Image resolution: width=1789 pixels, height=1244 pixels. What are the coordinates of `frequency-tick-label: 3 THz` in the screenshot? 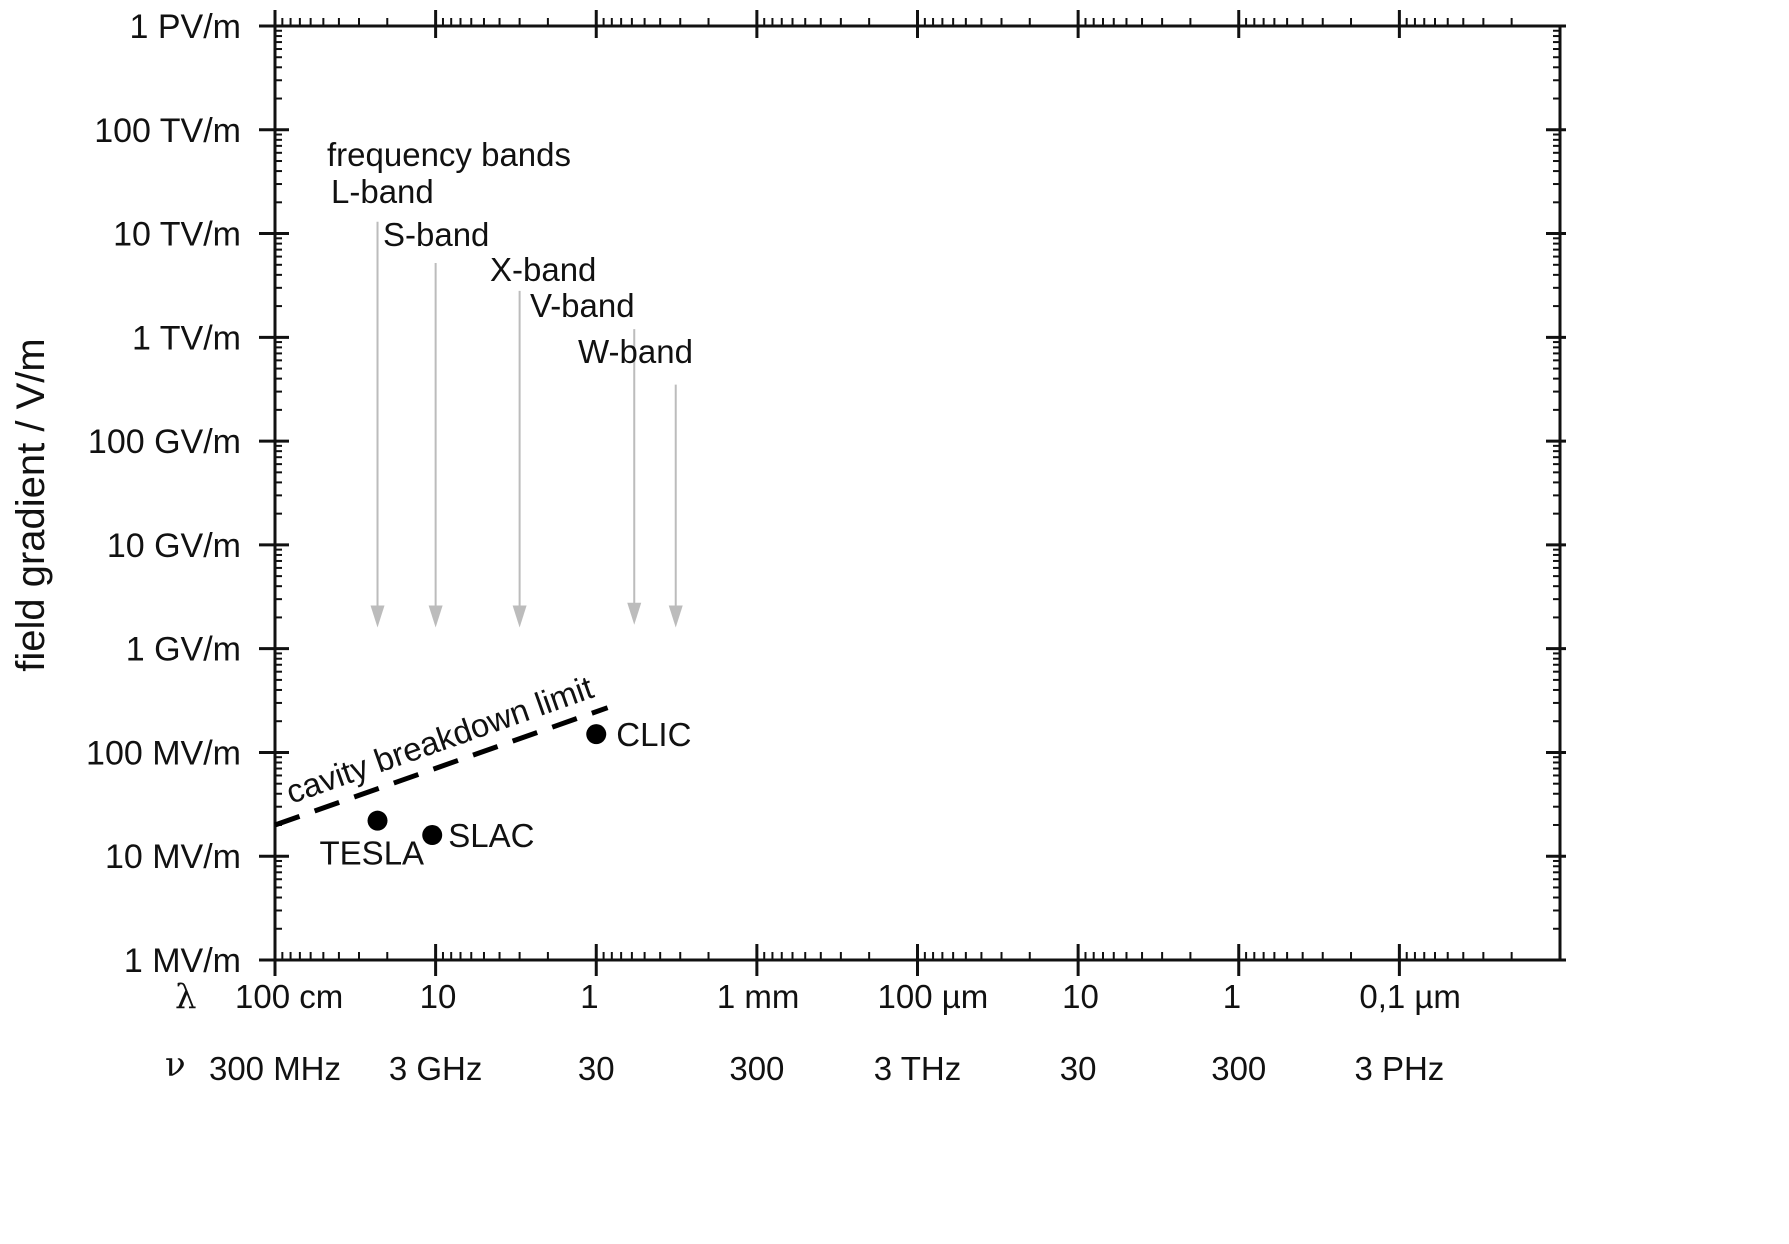 It's located at (917, 1068).